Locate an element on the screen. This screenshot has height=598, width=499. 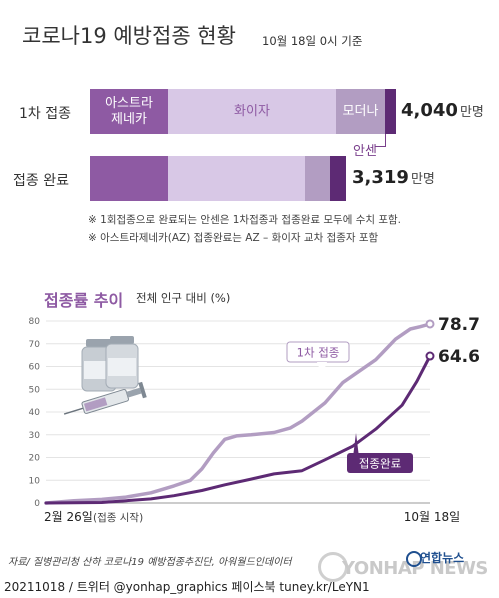
segment-astrazeneca: 아스트라 제네카 is located at coordinates (129, 111).